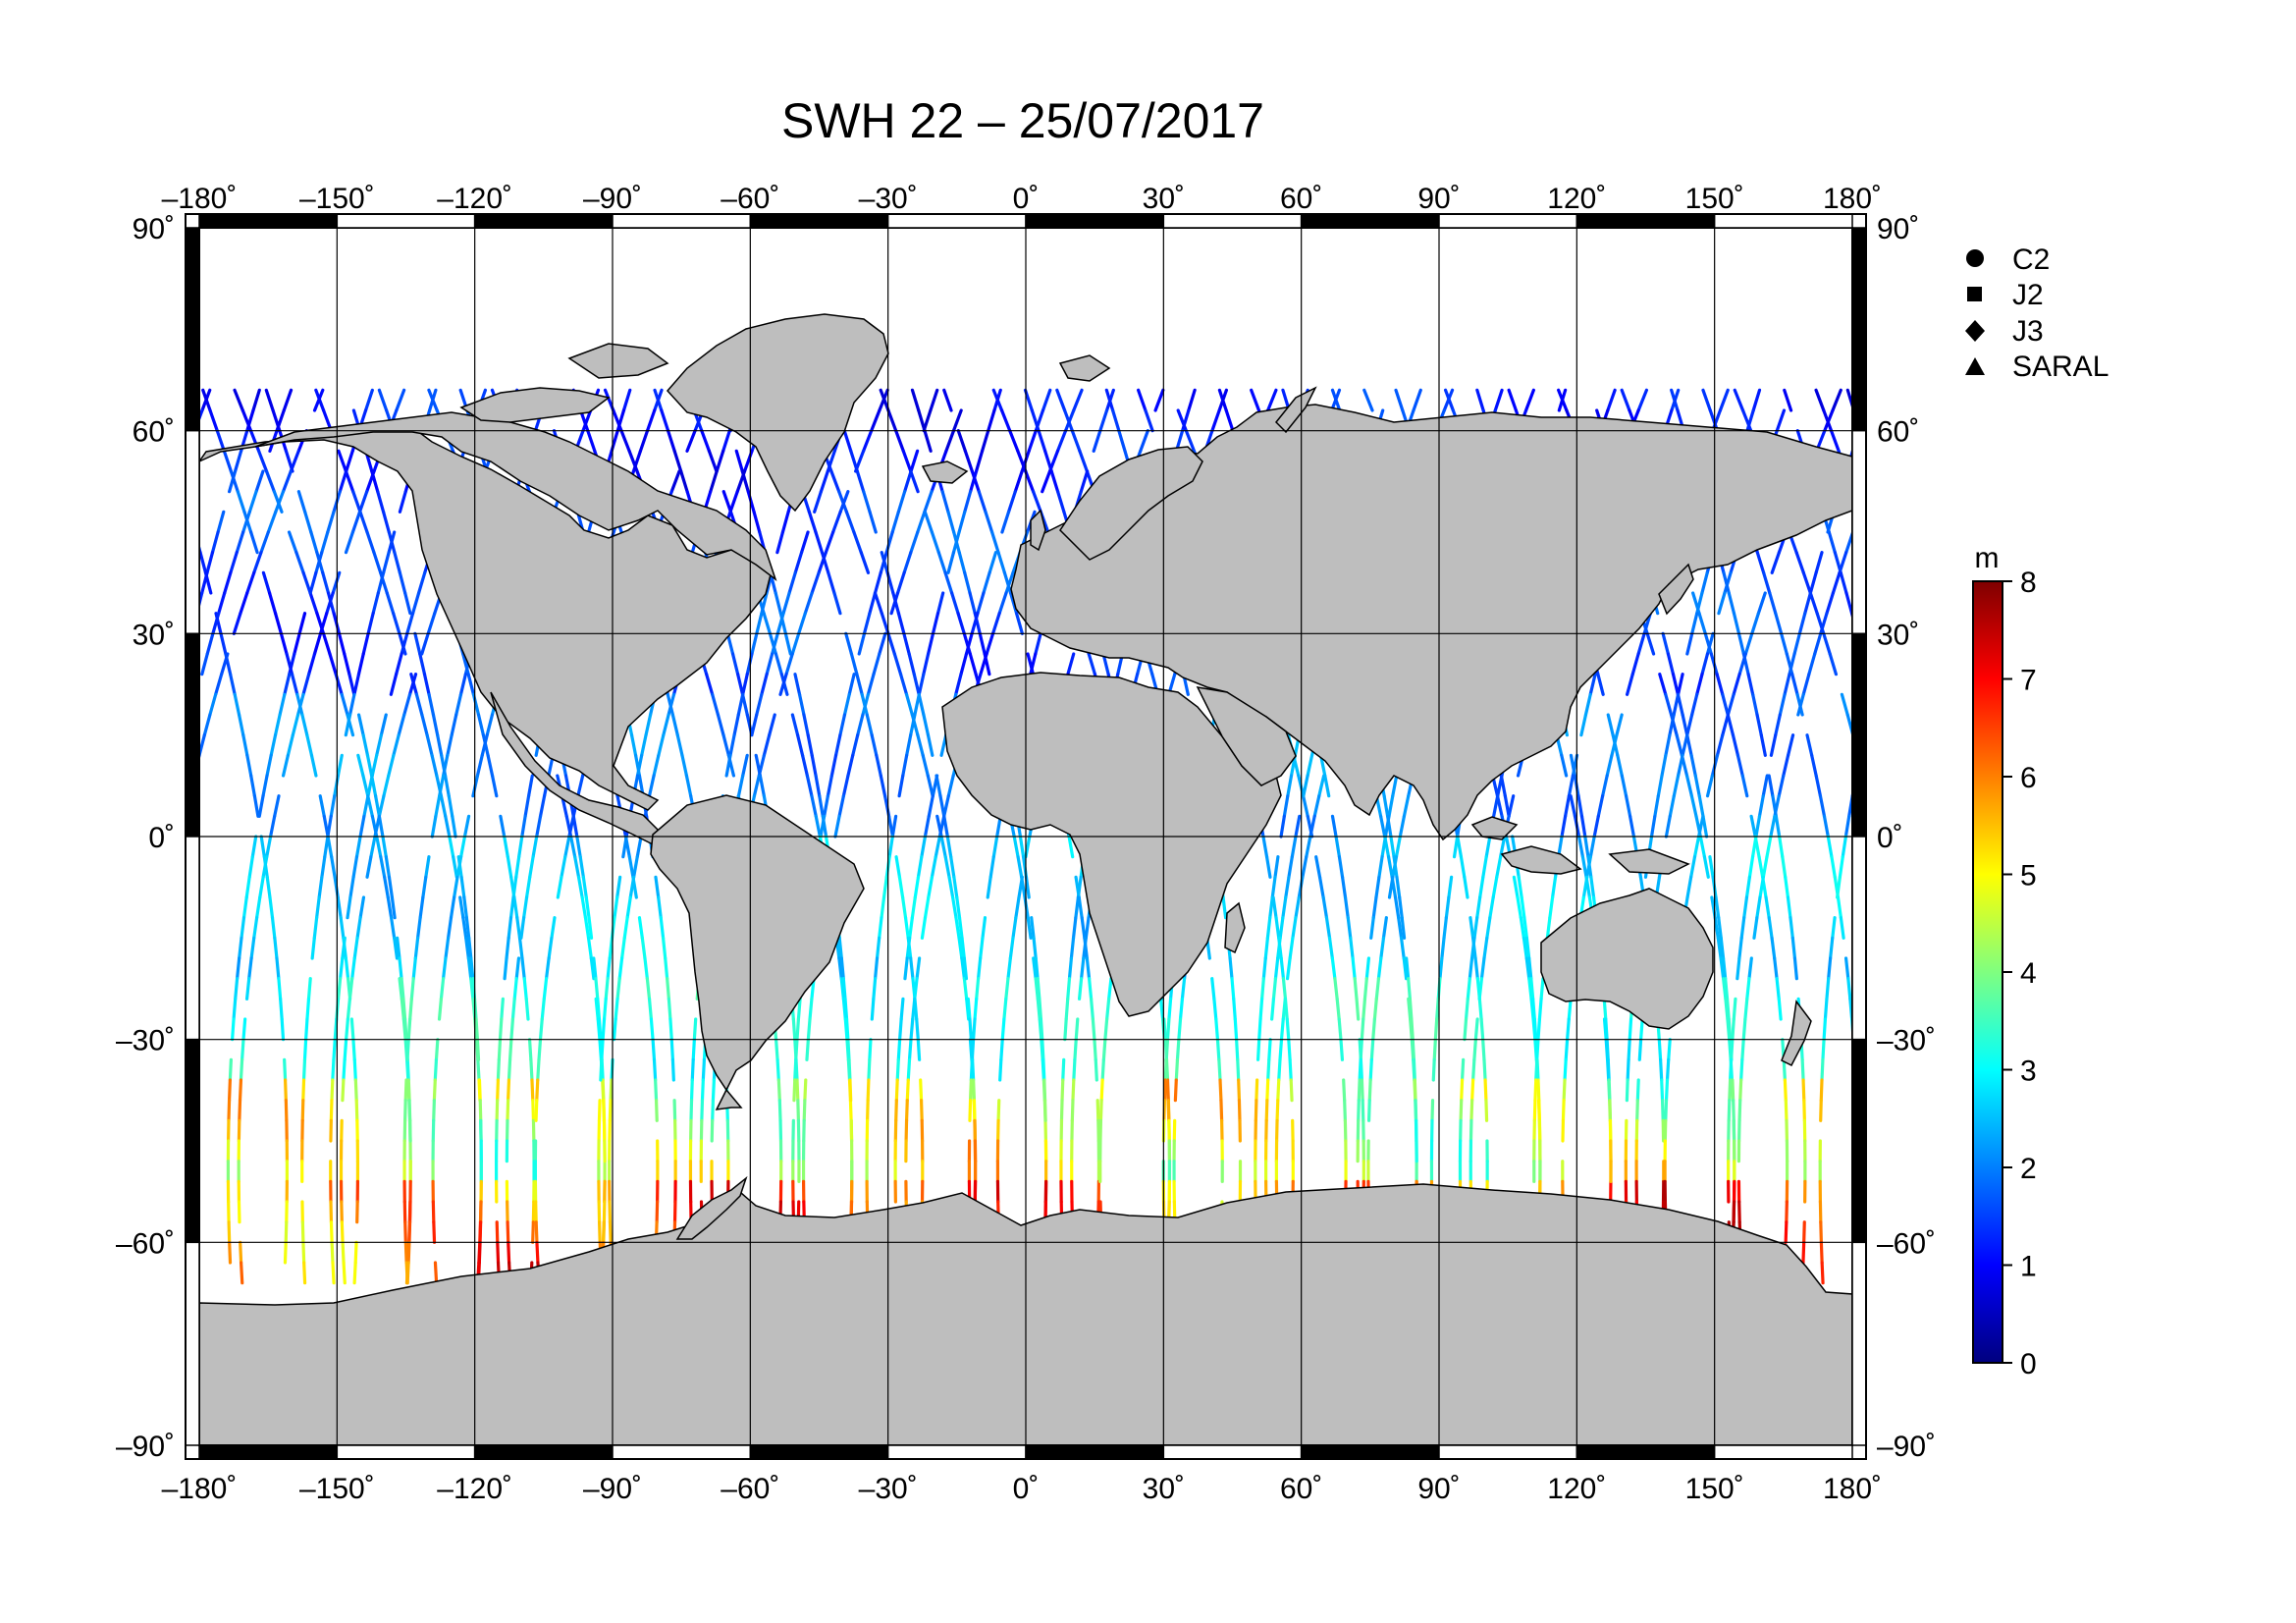 This screenshot has width=2296, height=1623. Describe the element at coordinates (1906, 1243) in the screenshot. I see `lat-tick-label-right: –60˚` at that location.